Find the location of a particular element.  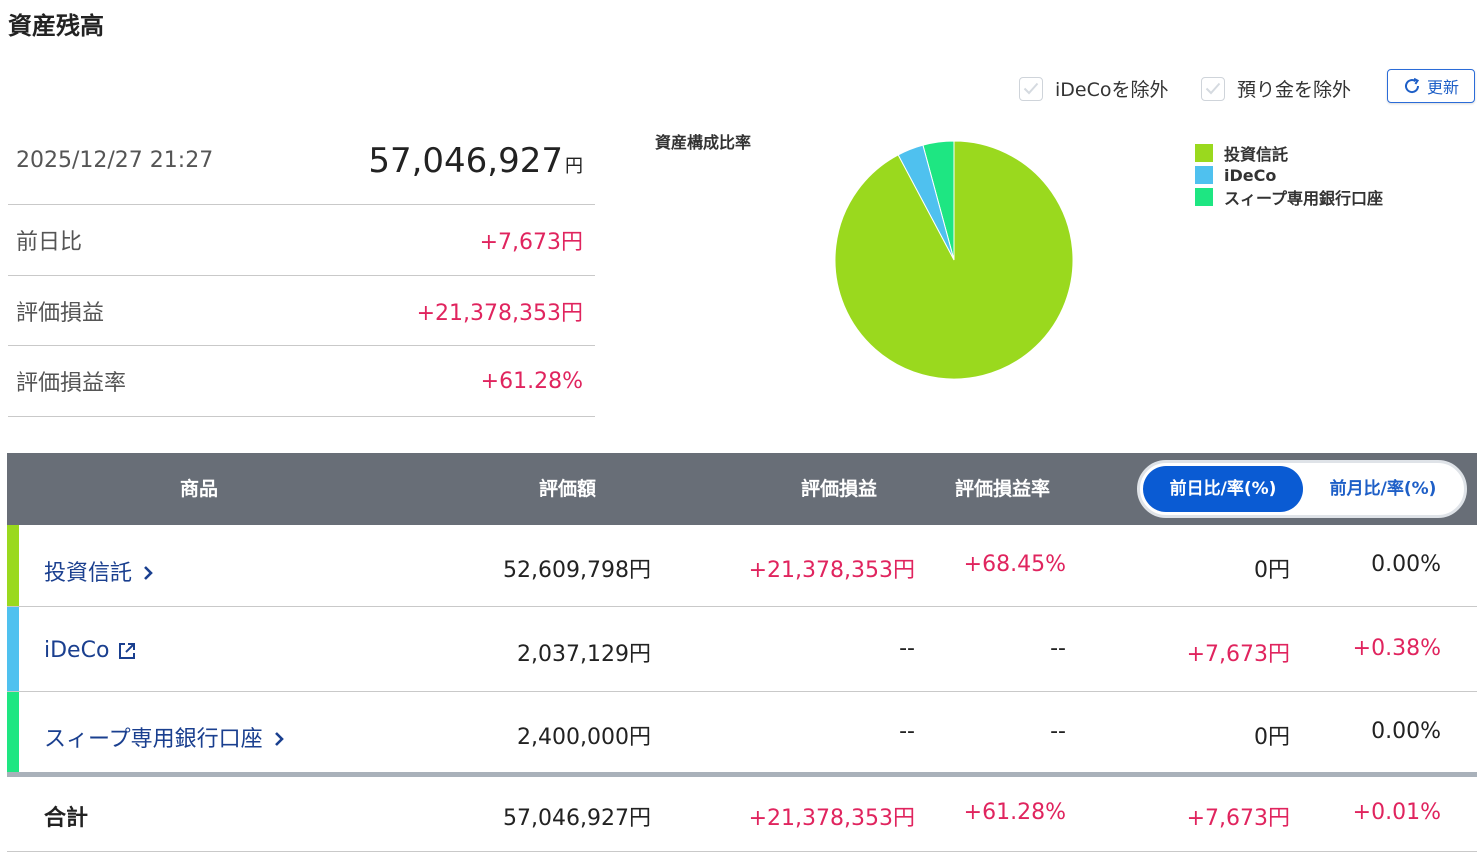

summary-total-value: 57,046,927 円 is located at coordinates (475, 161).